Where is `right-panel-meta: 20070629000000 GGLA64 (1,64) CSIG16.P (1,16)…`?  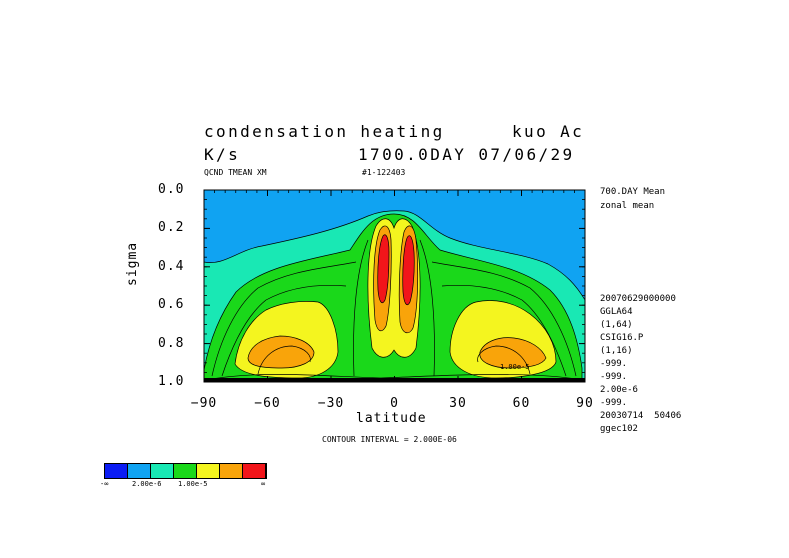 right-panel-meta: 20070629000000 GGLA64 (1,64) CSIG16.P (1,16)… is located at coordinates (640, 364).